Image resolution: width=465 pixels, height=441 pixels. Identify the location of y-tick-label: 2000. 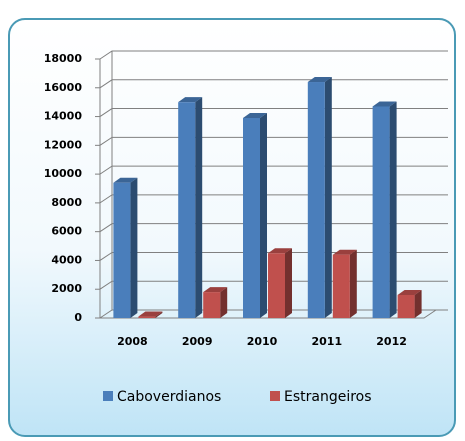
(66, 288).